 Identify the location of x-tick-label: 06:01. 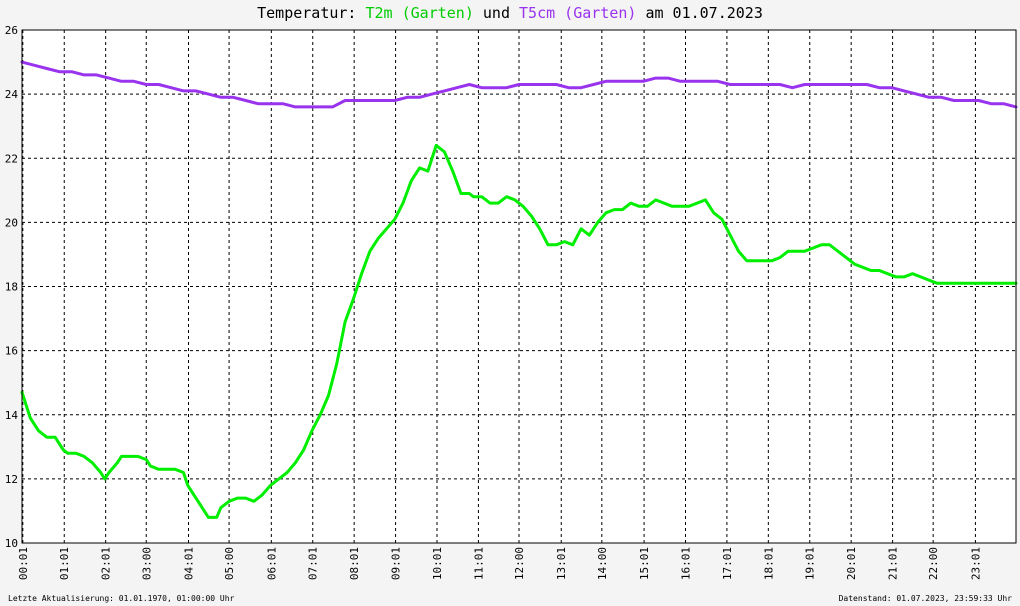
(271, 563).